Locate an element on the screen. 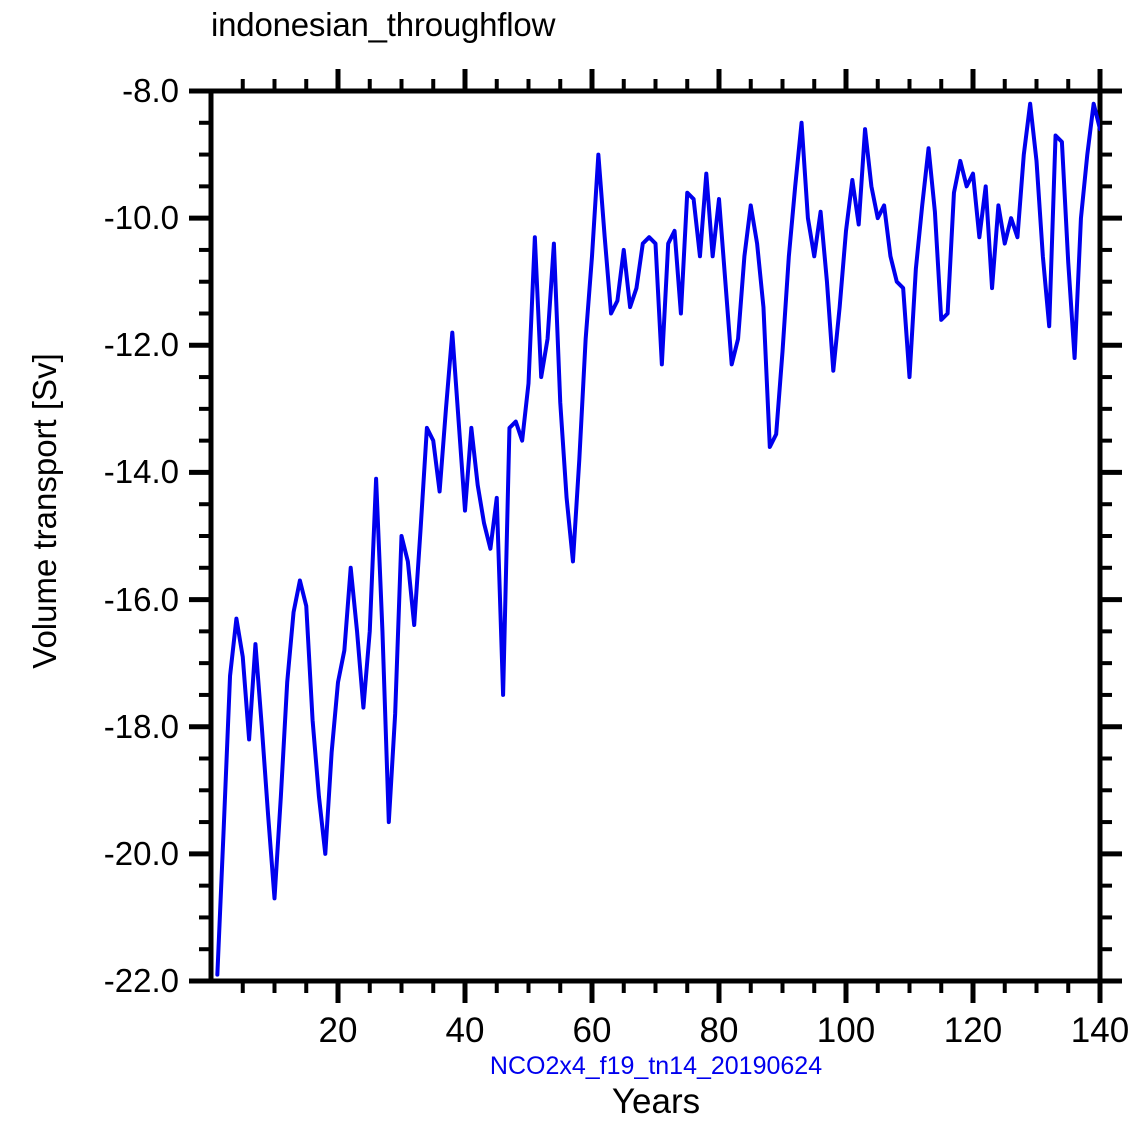 The image size is (1136, 1128). x-tick-label: 120 is located at coordinates (973, 1030).